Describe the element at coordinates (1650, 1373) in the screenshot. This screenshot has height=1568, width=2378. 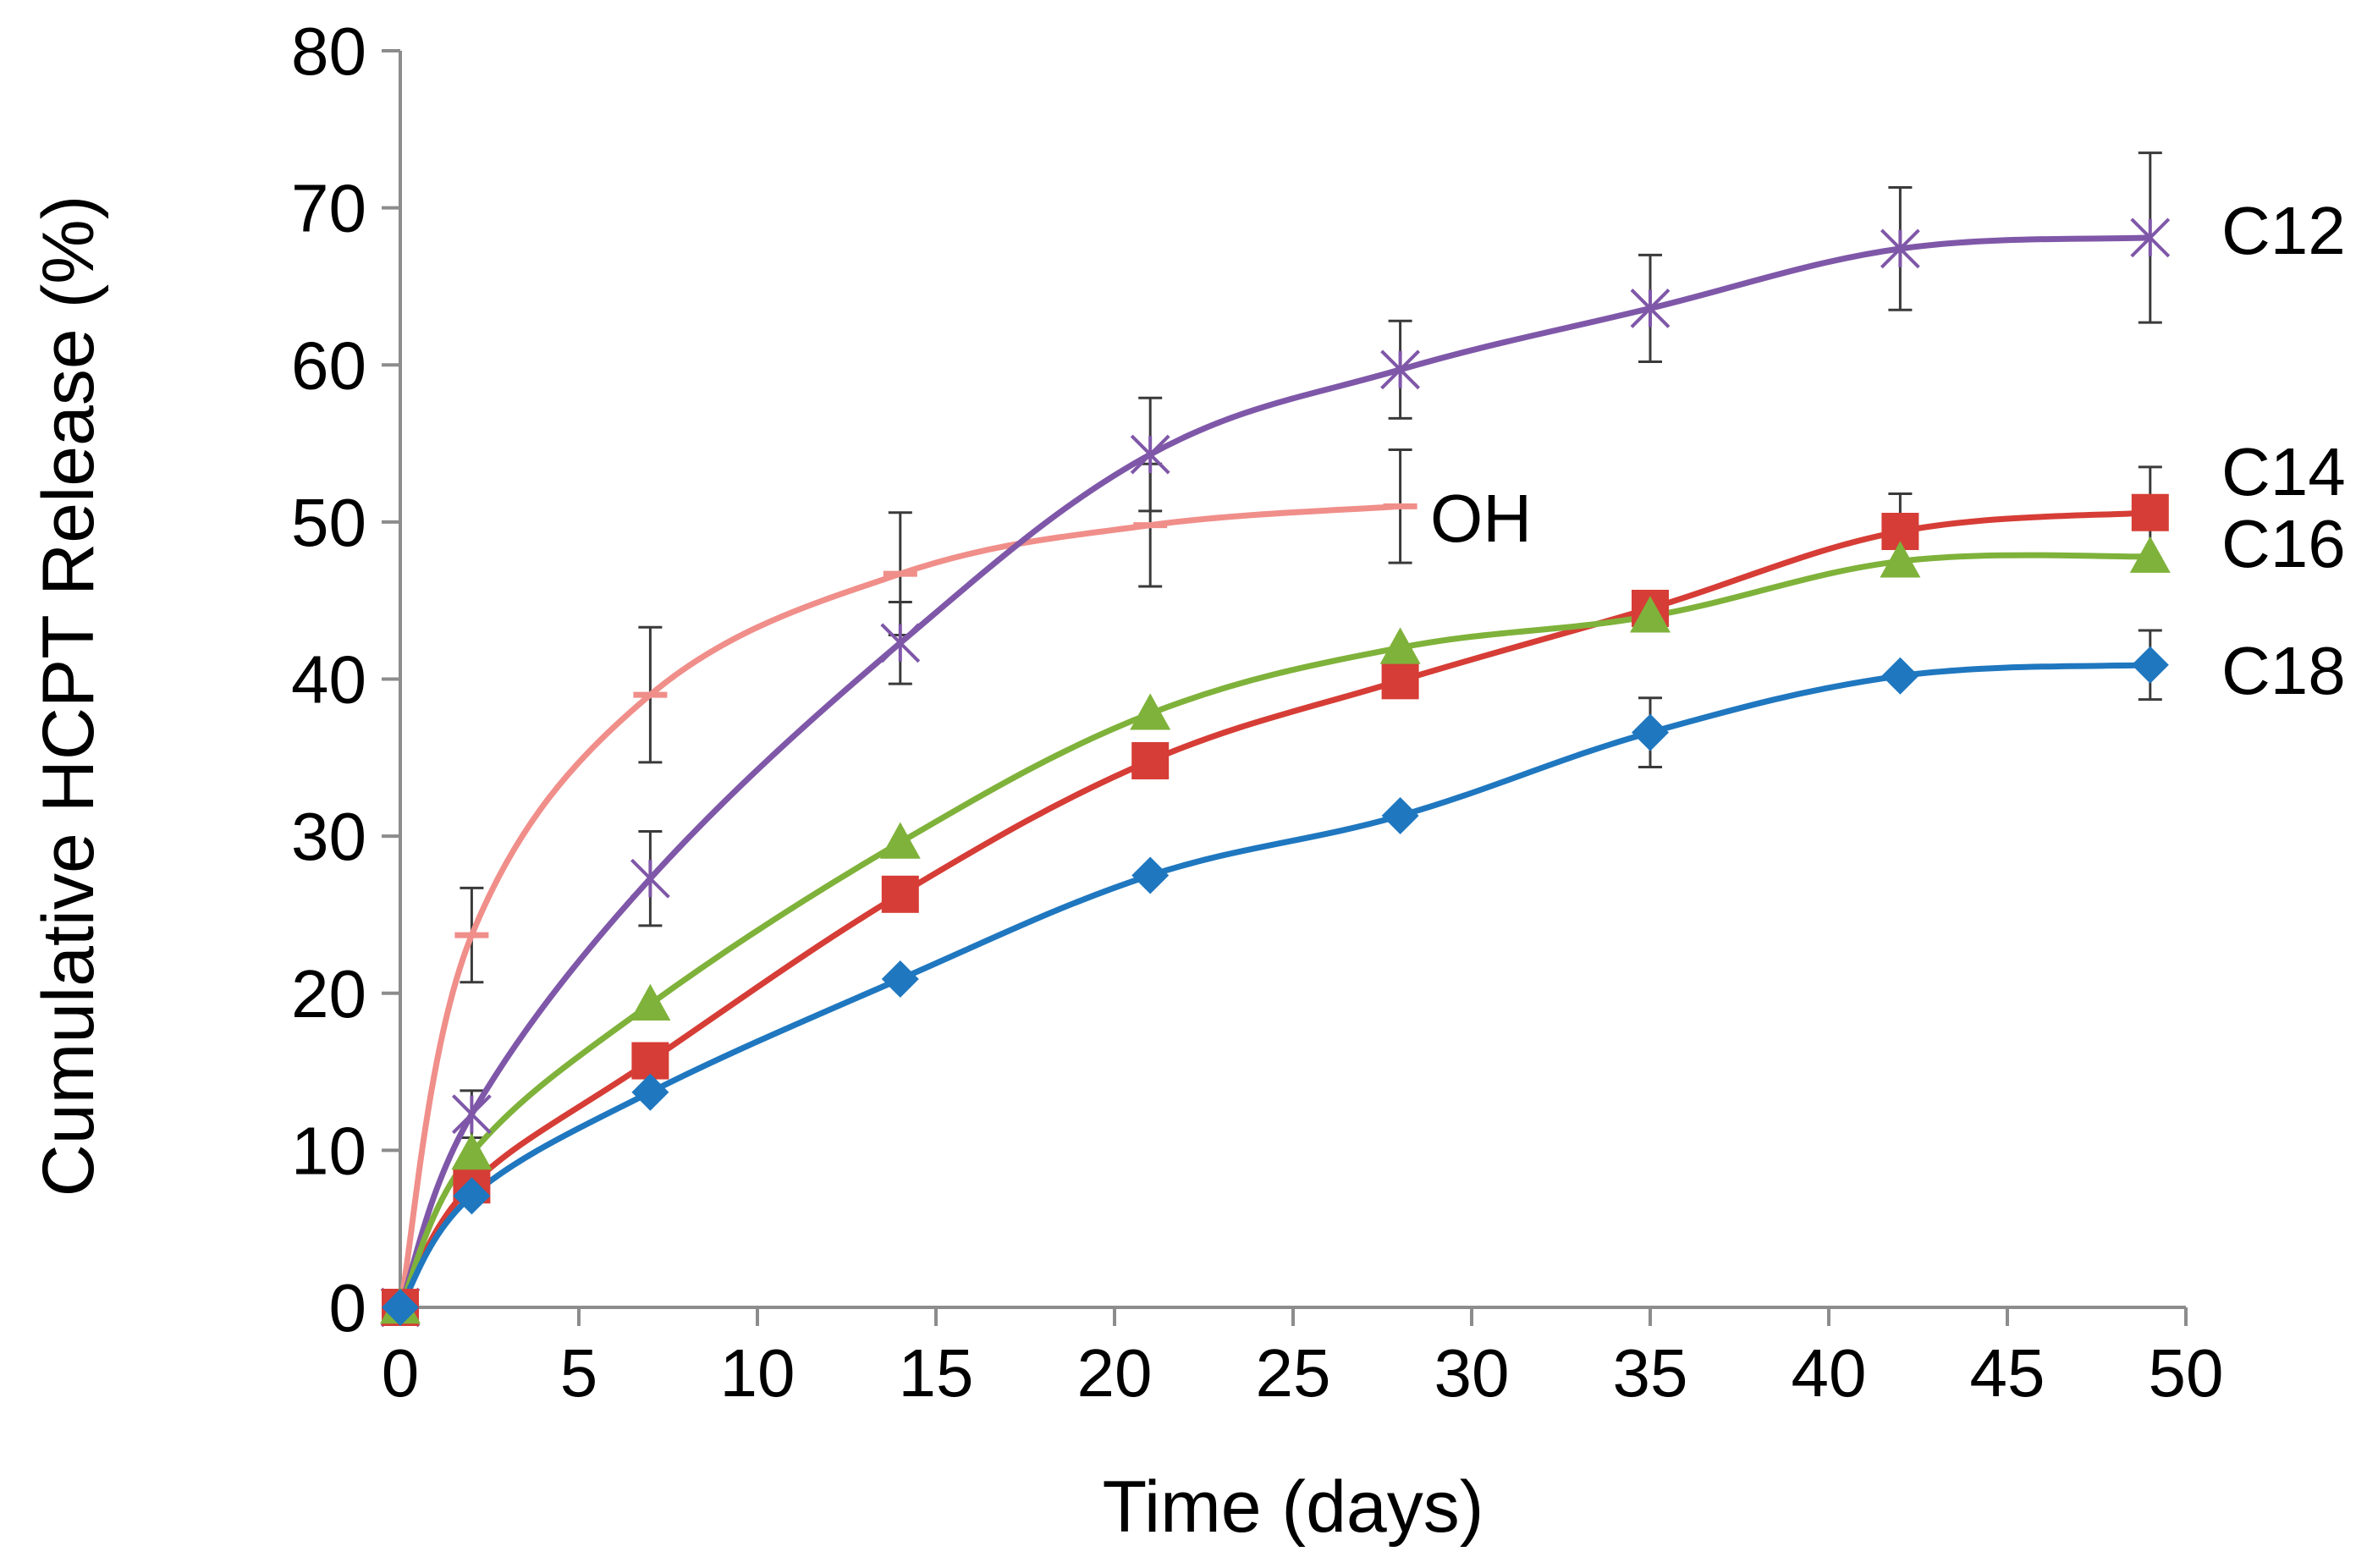
I see `x-tick-label: 35` at that location.